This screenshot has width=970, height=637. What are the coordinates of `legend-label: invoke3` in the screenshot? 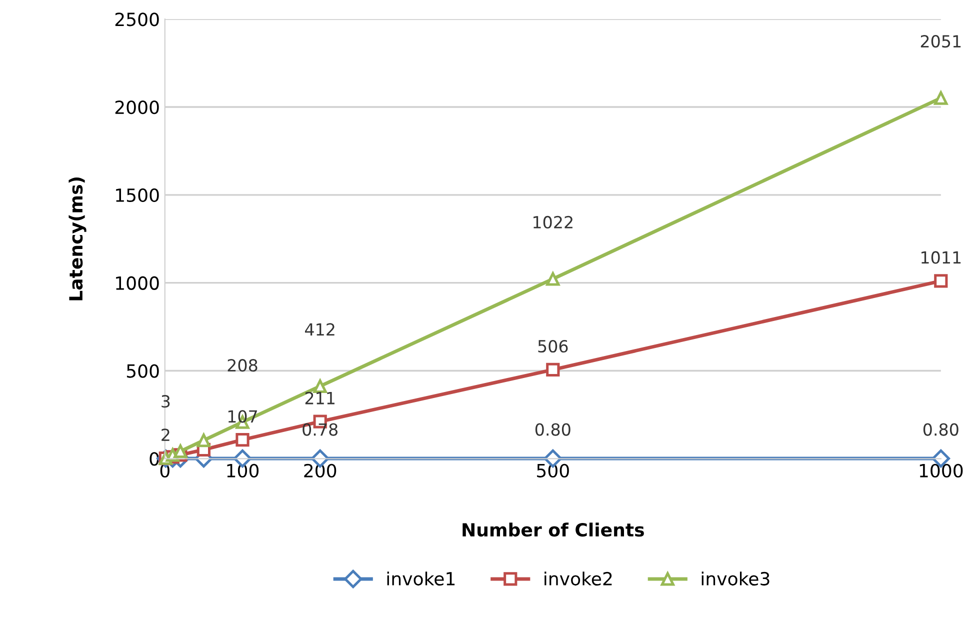 It's located at (736, 579).